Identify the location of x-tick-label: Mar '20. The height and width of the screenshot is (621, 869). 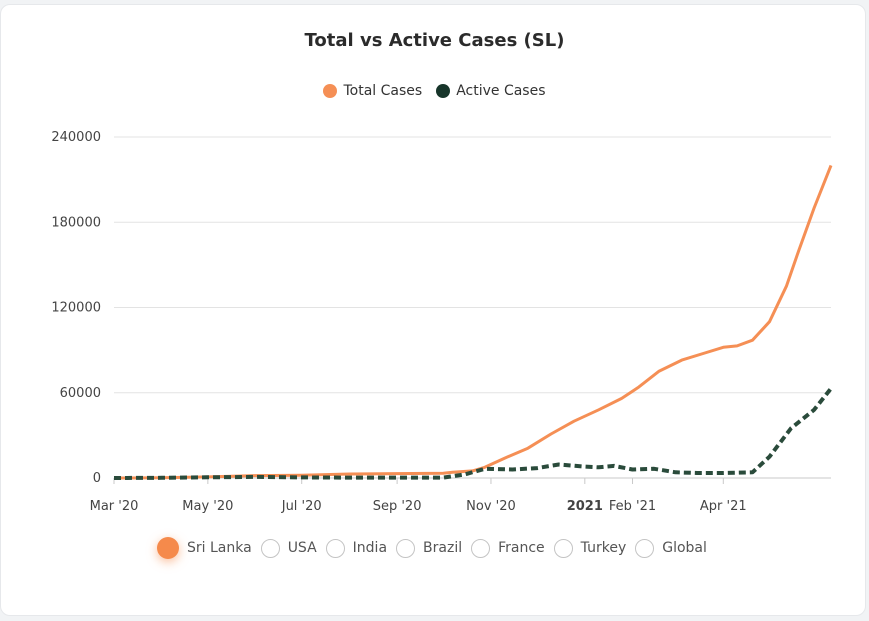
(114, 506).